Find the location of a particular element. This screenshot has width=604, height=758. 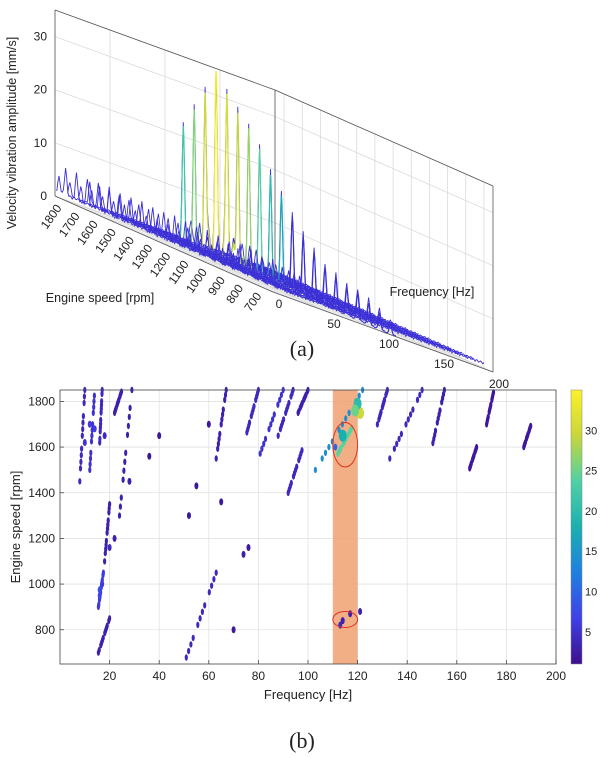

x-tick-label: 50 is located at coordinates (334, 324).